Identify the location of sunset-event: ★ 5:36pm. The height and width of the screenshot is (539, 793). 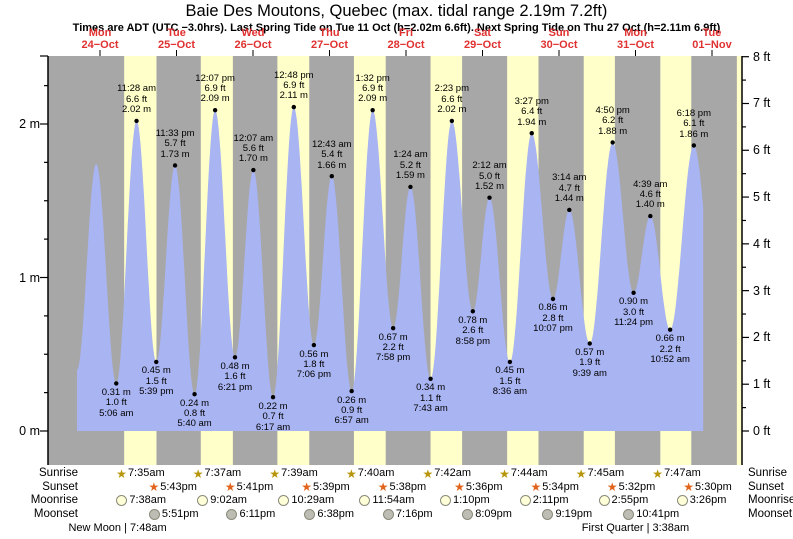
(478, 487).